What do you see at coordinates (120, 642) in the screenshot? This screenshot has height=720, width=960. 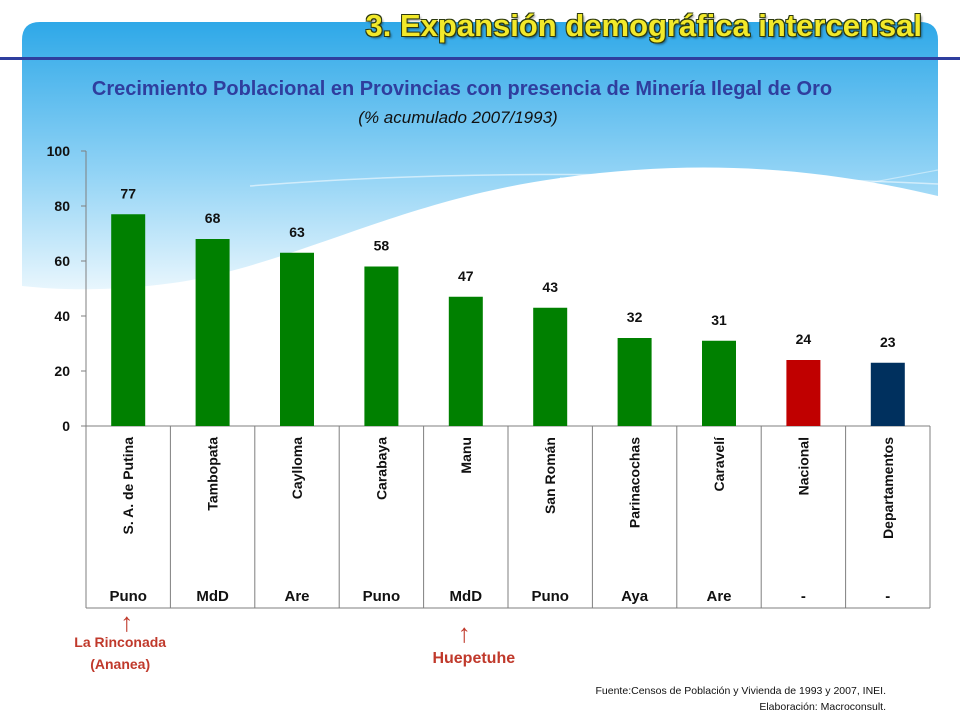 I see `annotation-line: La Rinconada` at bounding box center [120, 642].